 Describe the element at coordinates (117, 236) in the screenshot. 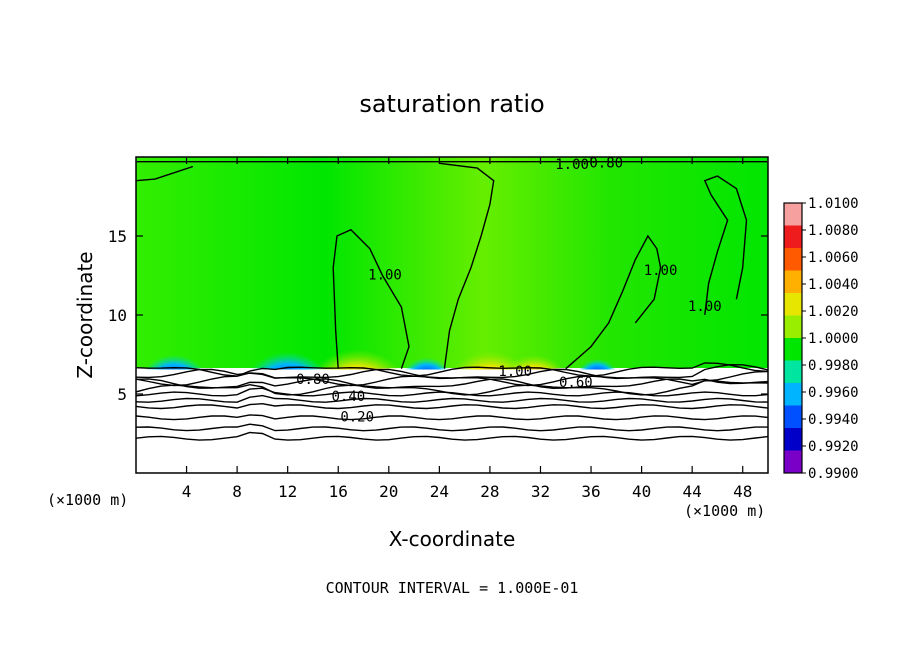

I see `y-tick-label: 15` at that location.